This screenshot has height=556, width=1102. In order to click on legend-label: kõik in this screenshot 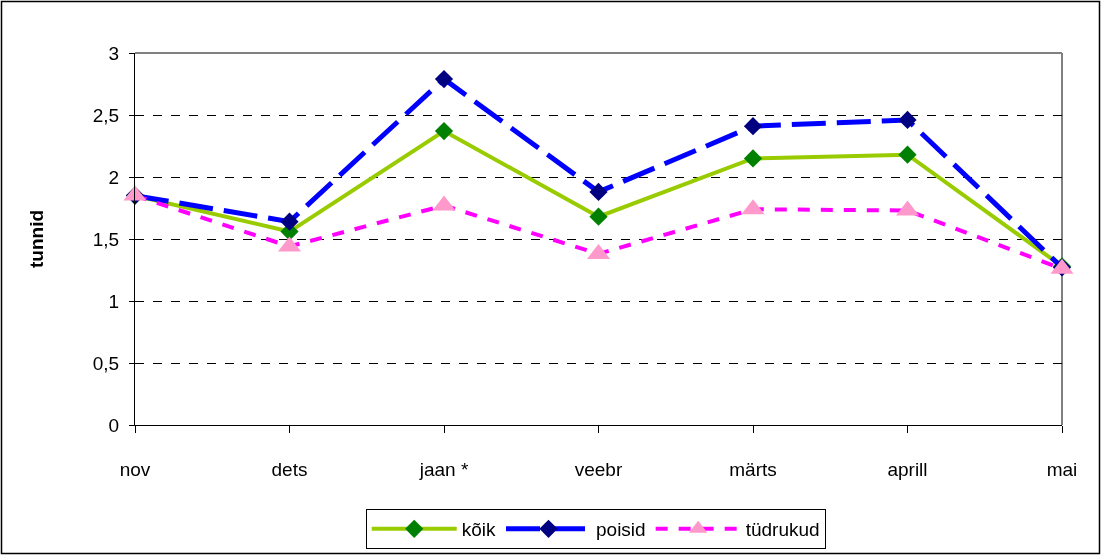, I will do `click(479, 530)`.